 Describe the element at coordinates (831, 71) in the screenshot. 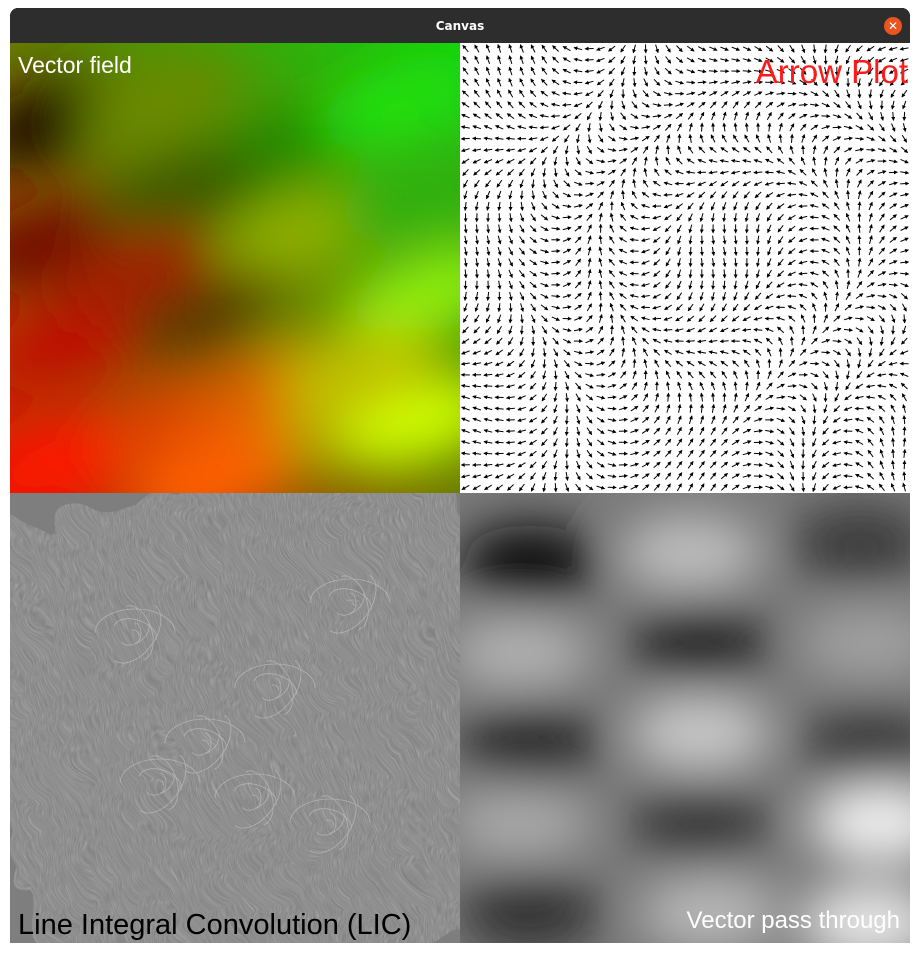

I see `arrow-plot-label: Arrow Plot` at that location.